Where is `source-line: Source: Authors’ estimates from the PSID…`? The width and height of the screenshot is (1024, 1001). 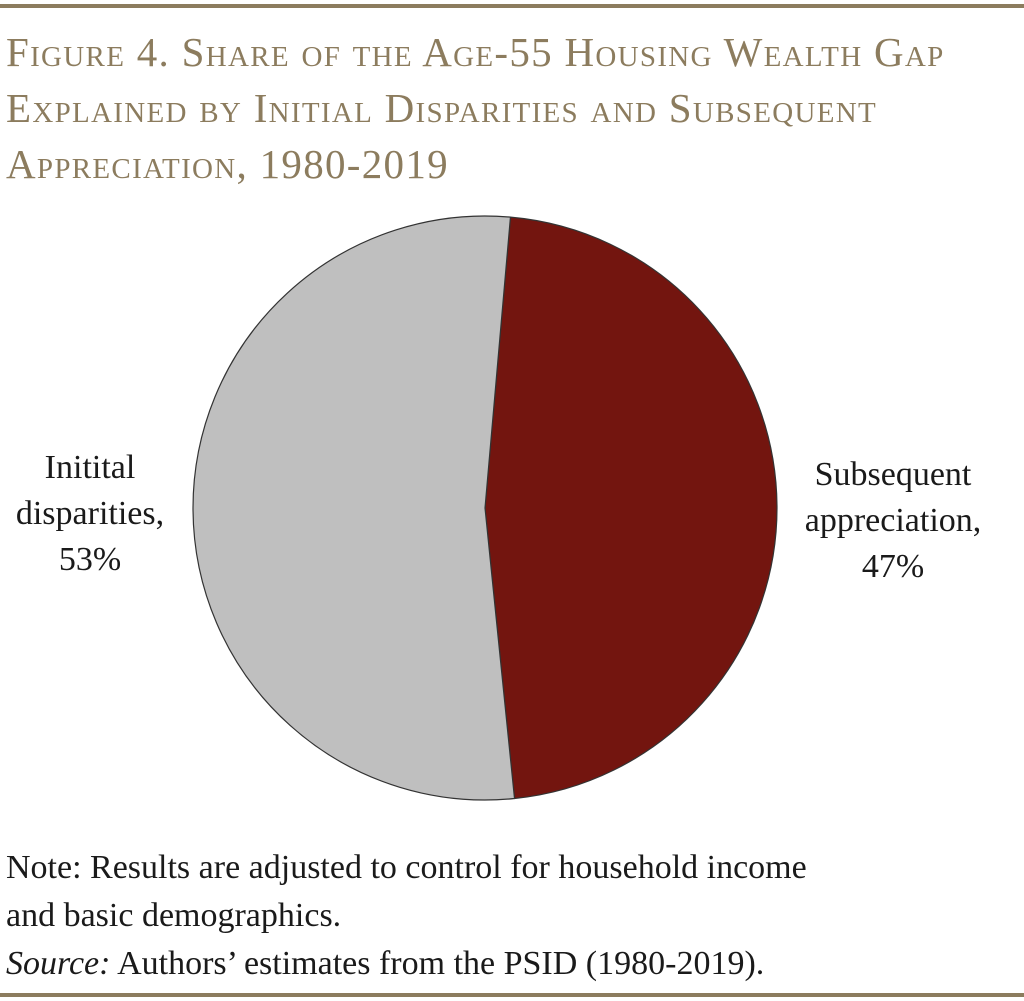 source-line: Source: Authors’ estimates from the PSID… is located at coordinates (511, 964).